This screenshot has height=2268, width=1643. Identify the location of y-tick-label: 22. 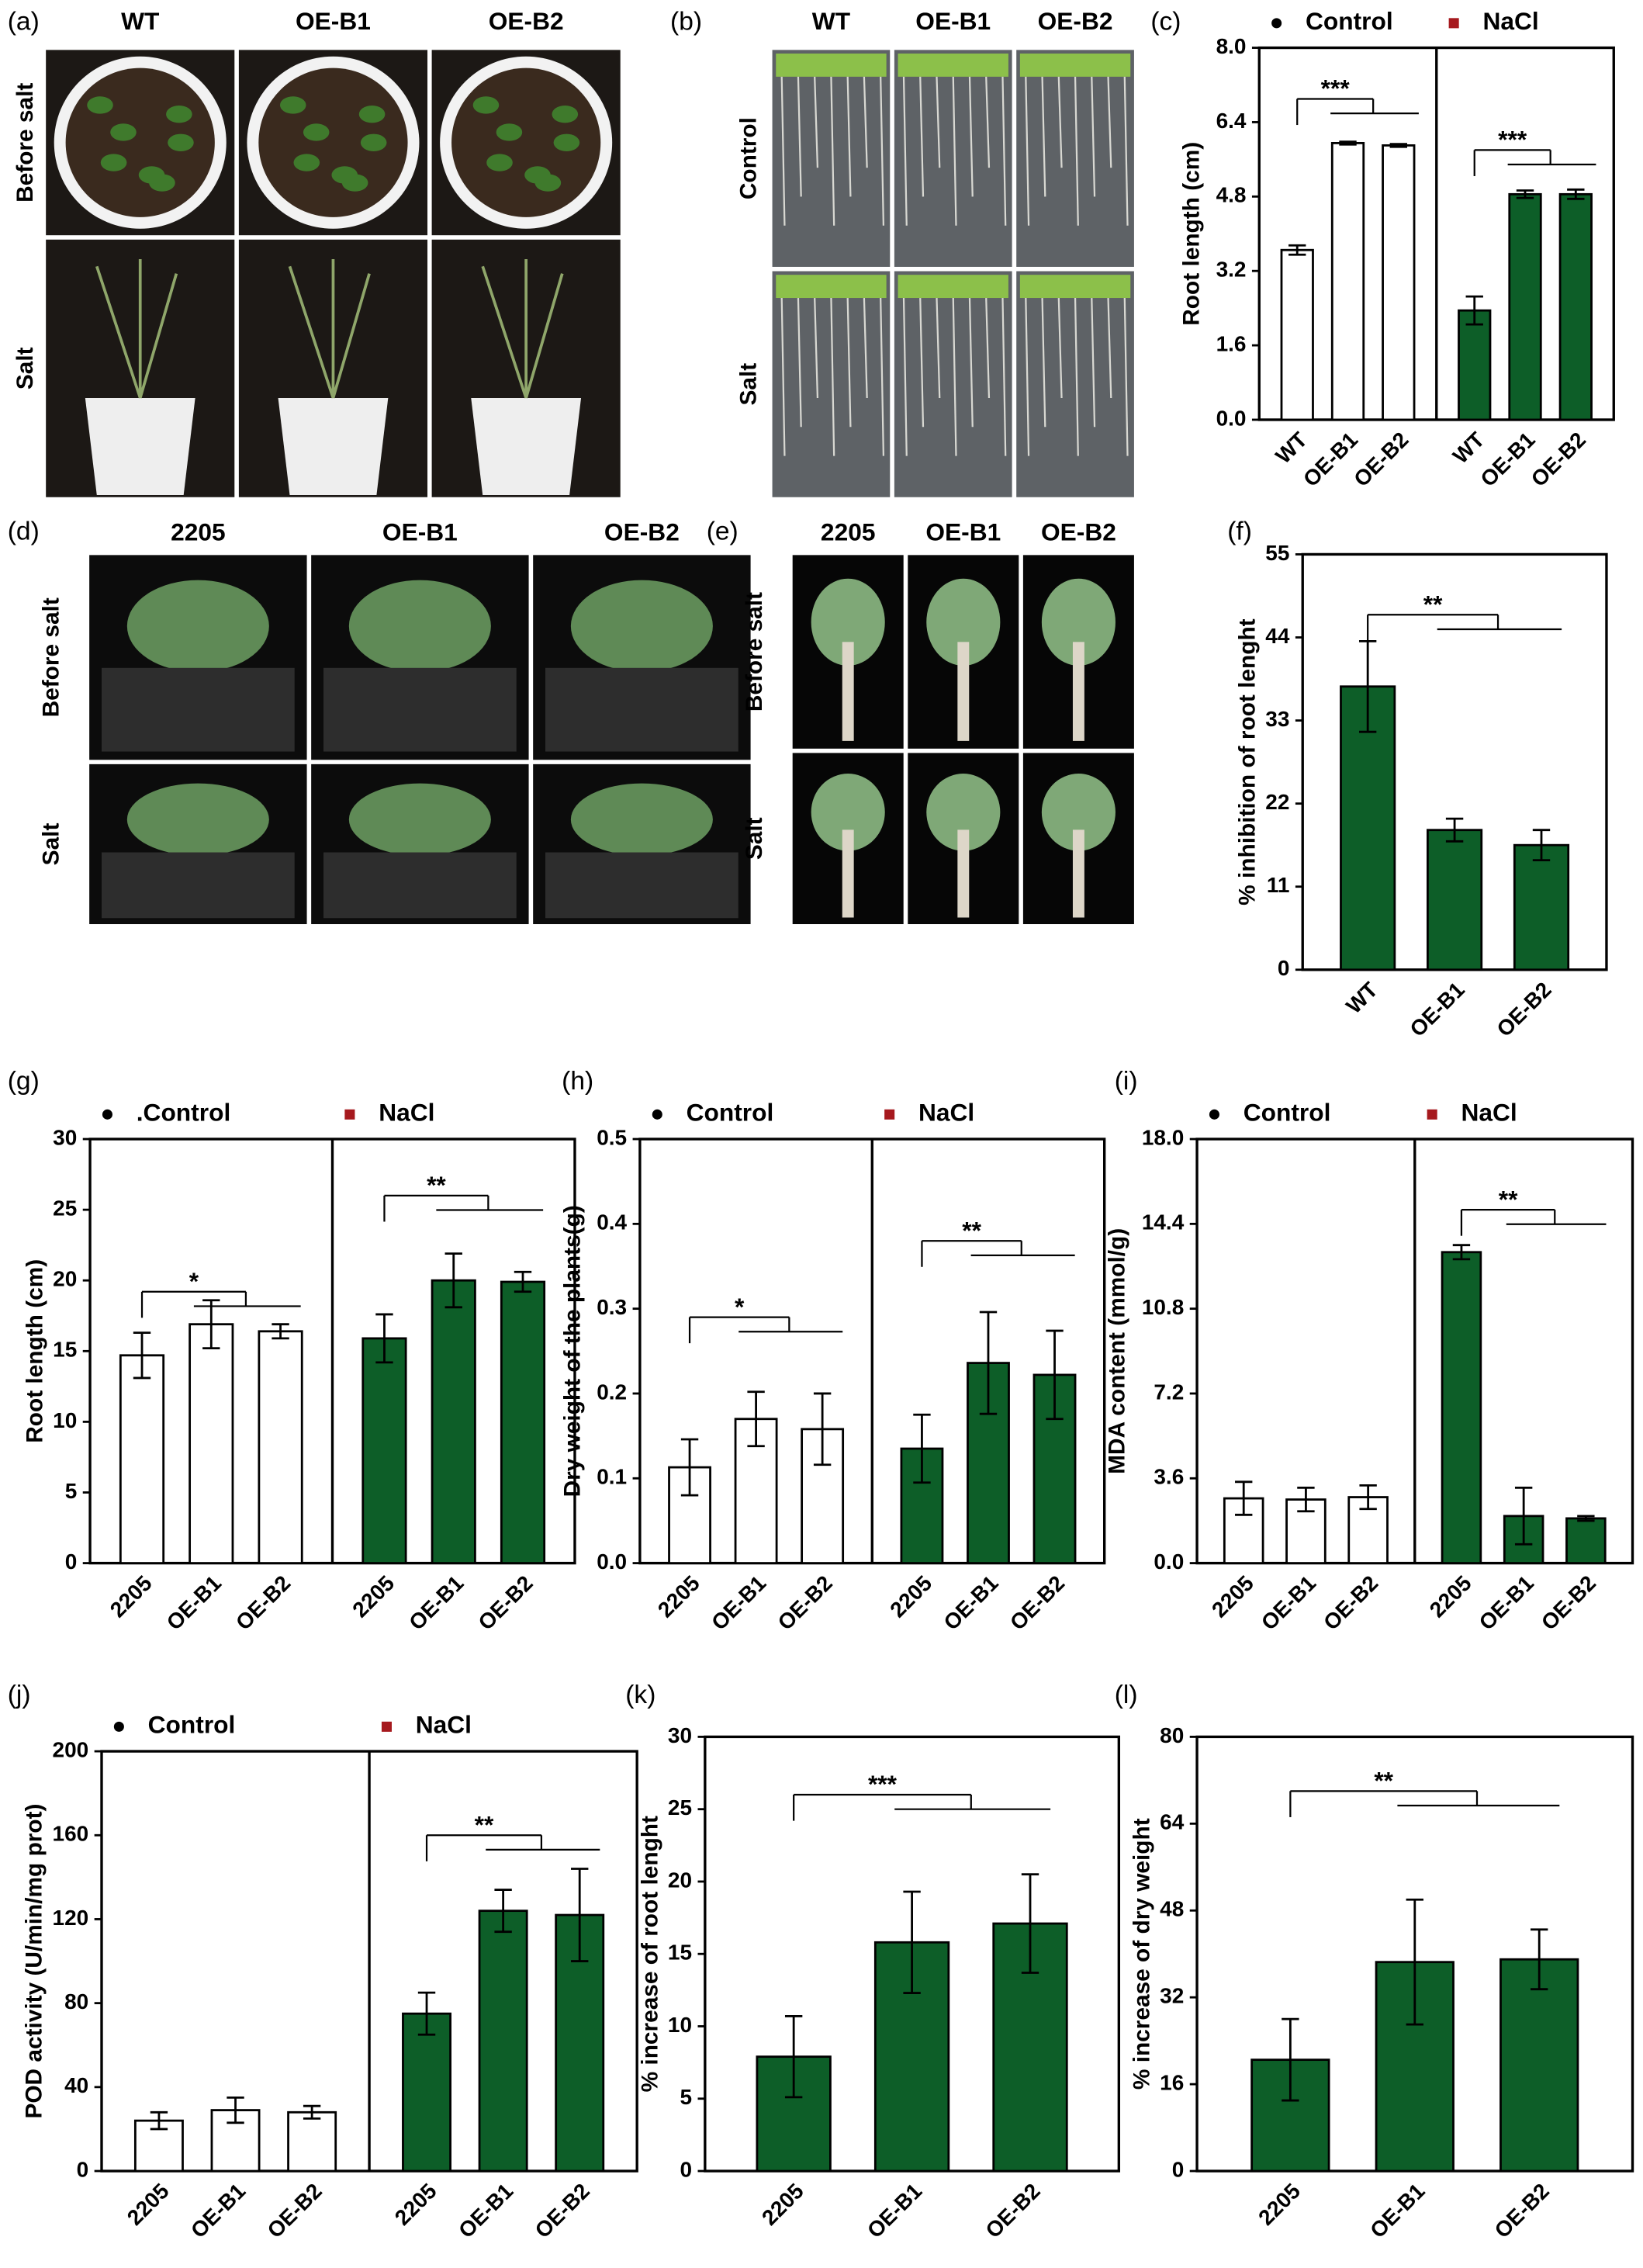
(1277, 802).